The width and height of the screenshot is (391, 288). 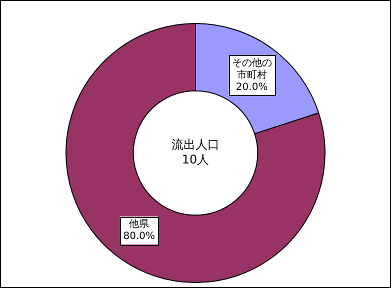 I want to click on text: 10人, so click(x=196, y=159).